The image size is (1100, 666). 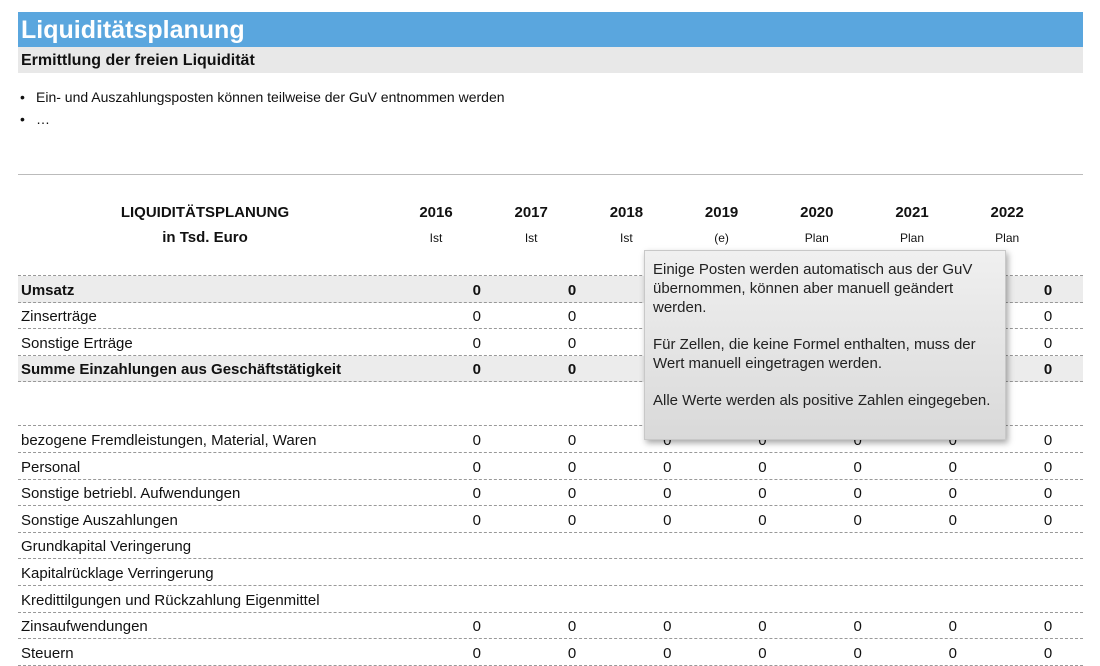 I want to click on row-label: Zinsaufwendungen, so click(x=84, y=627).